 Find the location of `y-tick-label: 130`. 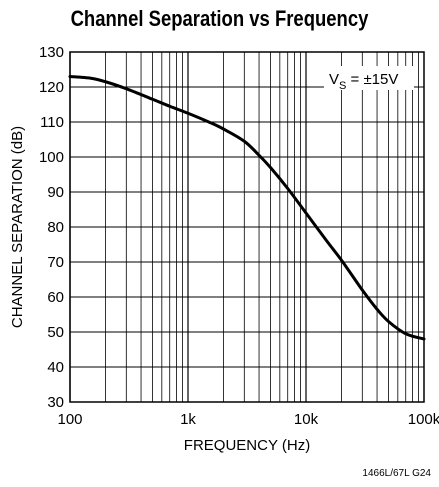

y-tick-label: 130 is located at coordinates (51, 52).